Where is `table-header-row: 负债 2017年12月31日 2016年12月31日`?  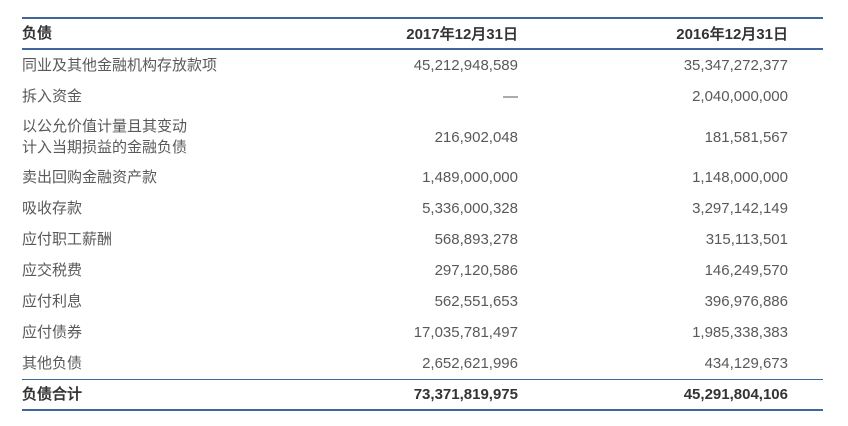 table-header-row: 负债 2017年12月31日 2016年12月31日 is located at coordinates (422, 34).